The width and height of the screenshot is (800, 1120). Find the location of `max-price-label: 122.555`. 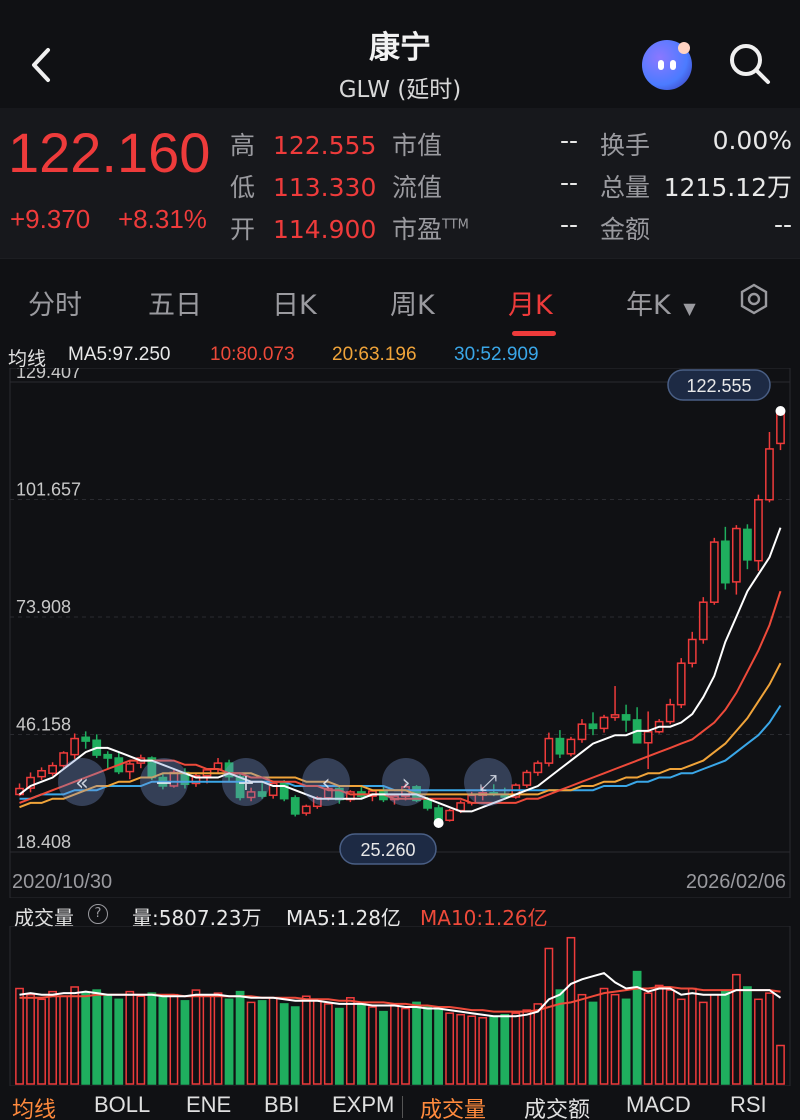

max-price-label: 122.555 is located at coordinates (718, 386).